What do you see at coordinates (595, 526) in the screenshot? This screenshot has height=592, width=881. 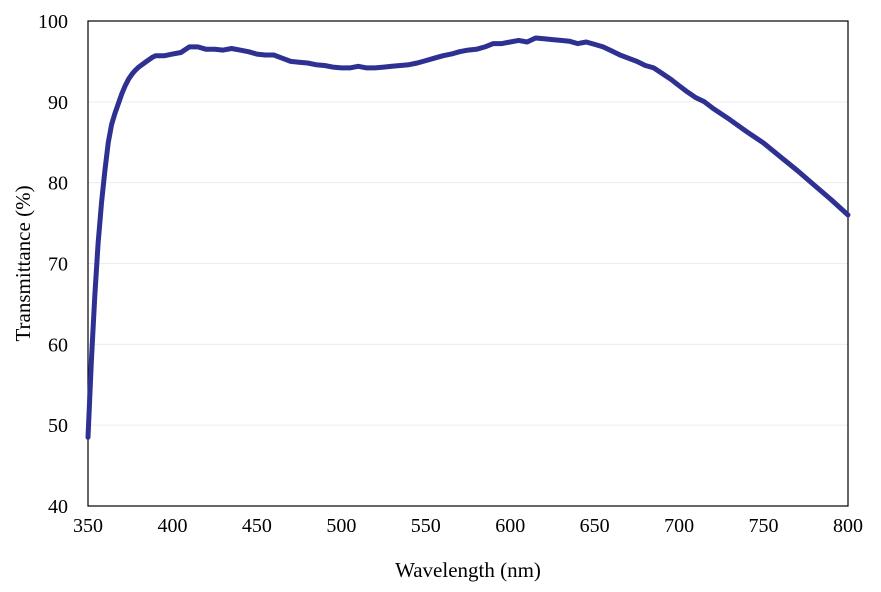 I see `x-tick-label: 650` at bounding box center [595, 526].